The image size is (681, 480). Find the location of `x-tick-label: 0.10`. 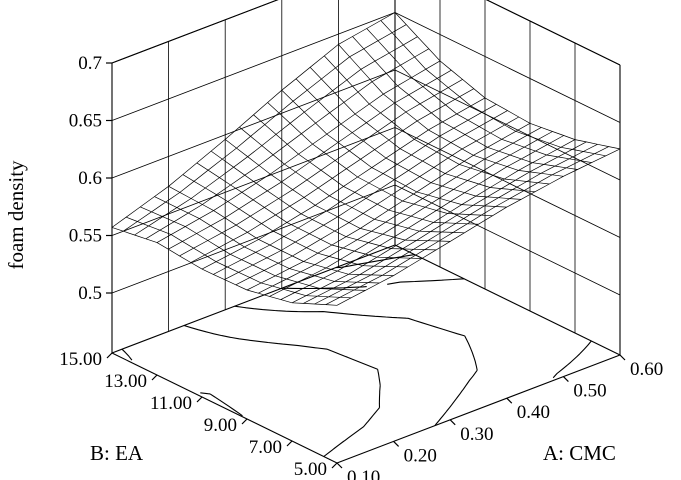

x-tick-label: 0.10 is located at coordinates (363, 473).